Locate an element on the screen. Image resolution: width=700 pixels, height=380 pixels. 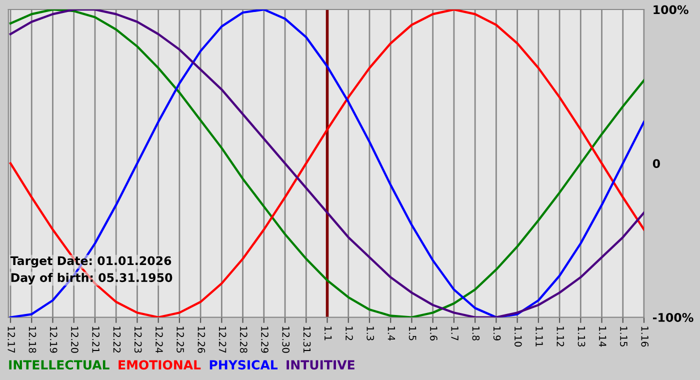
x-tick-label: 12.17 is located at coordinates (12, 339).